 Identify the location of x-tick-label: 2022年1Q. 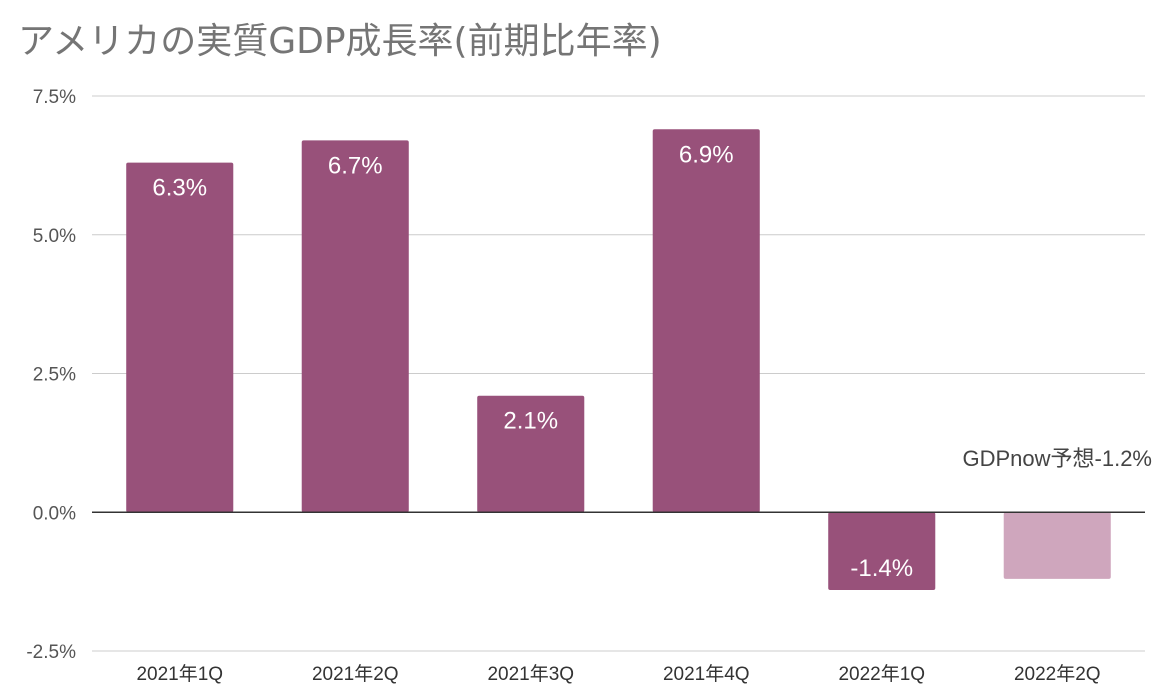
(881, 674).